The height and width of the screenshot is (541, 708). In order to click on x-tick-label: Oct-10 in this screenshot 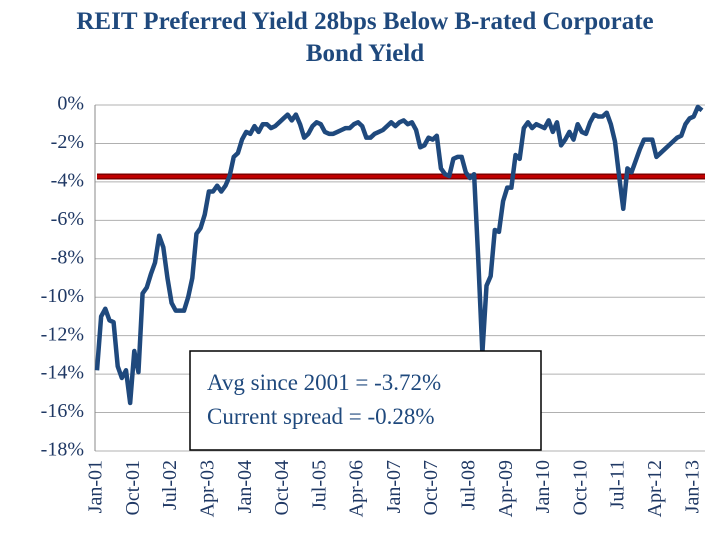, I will do `click(580, 488)`.